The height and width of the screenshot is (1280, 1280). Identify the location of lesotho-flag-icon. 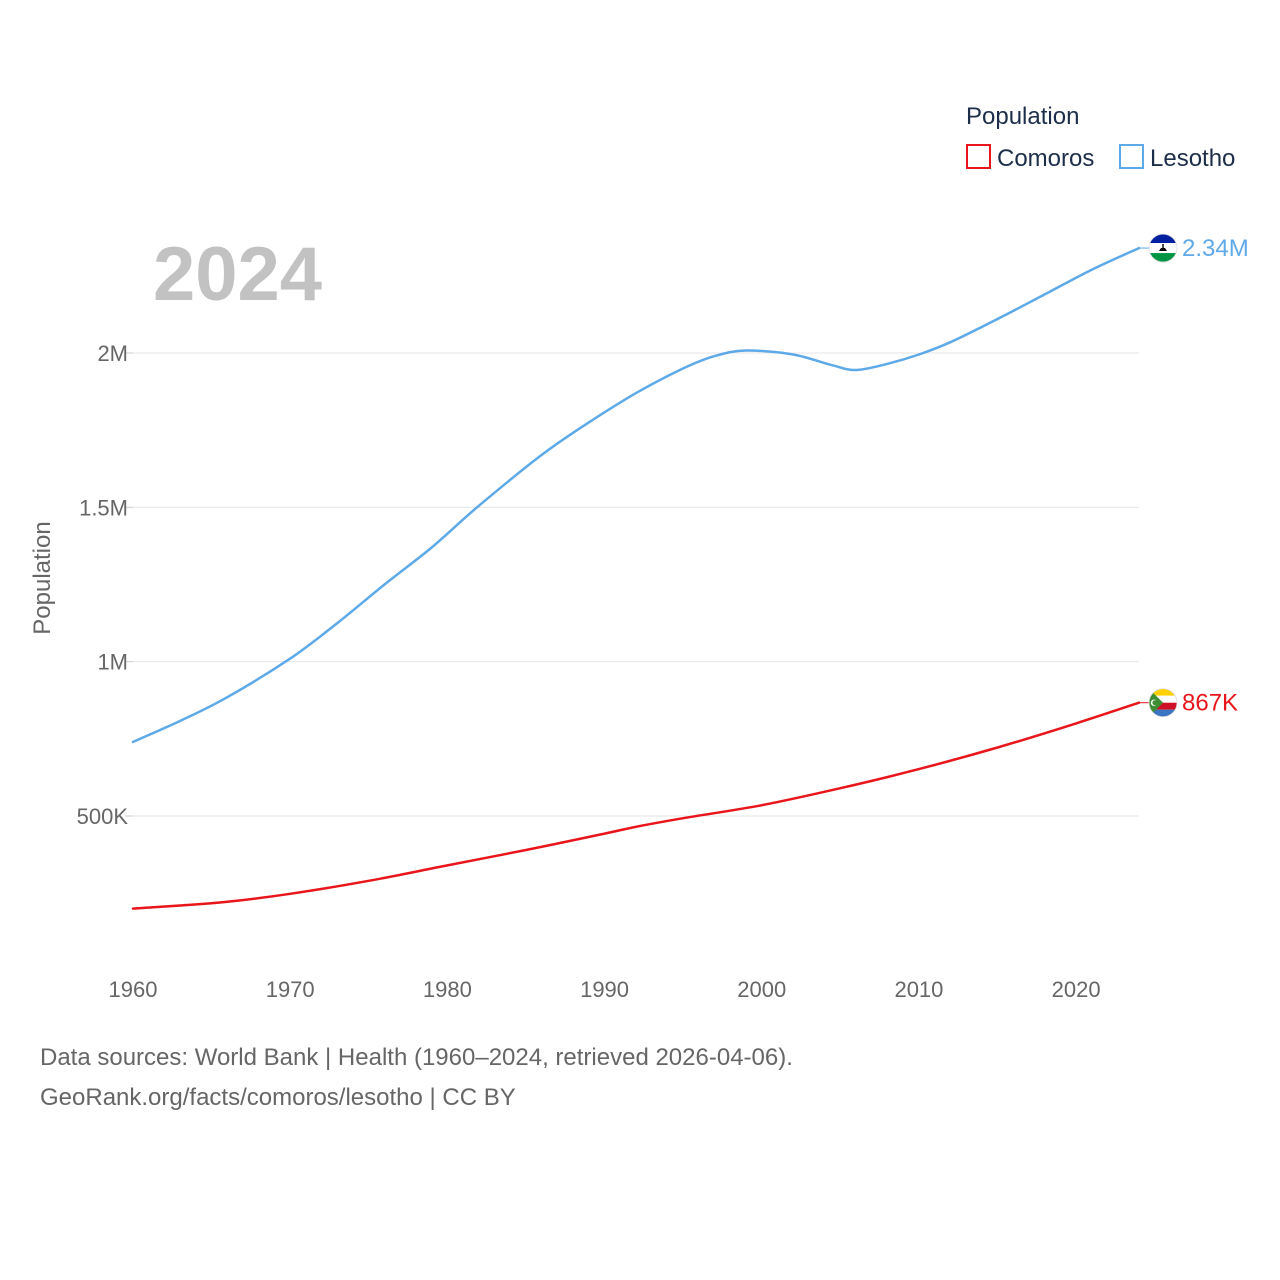
(1163, 248).